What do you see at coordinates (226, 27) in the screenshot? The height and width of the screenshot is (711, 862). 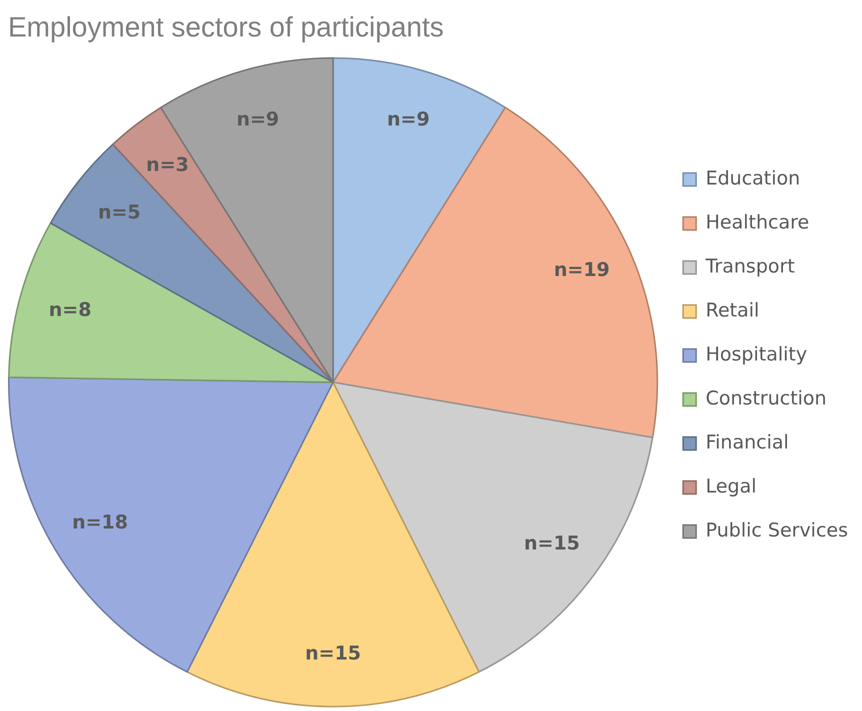 I see `chart-title: Employment sectors of participants` at bounding box center [226, 27].